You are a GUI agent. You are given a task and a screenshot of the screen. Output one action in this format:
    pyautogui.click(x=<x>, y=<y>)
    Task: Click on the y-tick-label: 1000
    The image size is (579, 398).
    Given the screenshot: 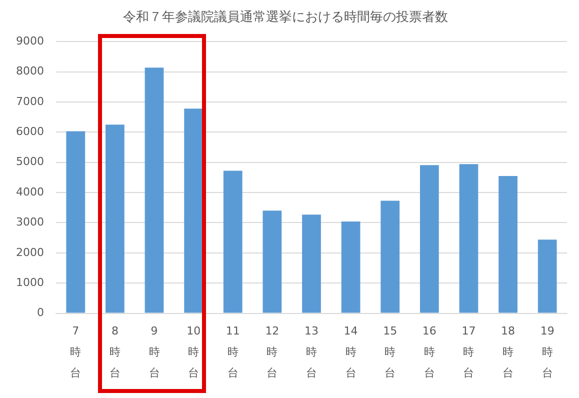 What is the action you would take?
    pyautogui.click(x=30, y=282)
    